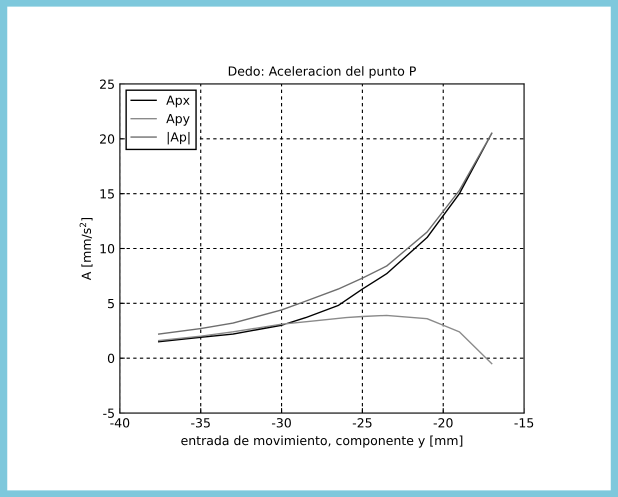 The height and width of the screenshot is (497, 618). Describe the element at coordinates (108, 413) in the screenshot. I see `y-tick-label: -5` at that location.